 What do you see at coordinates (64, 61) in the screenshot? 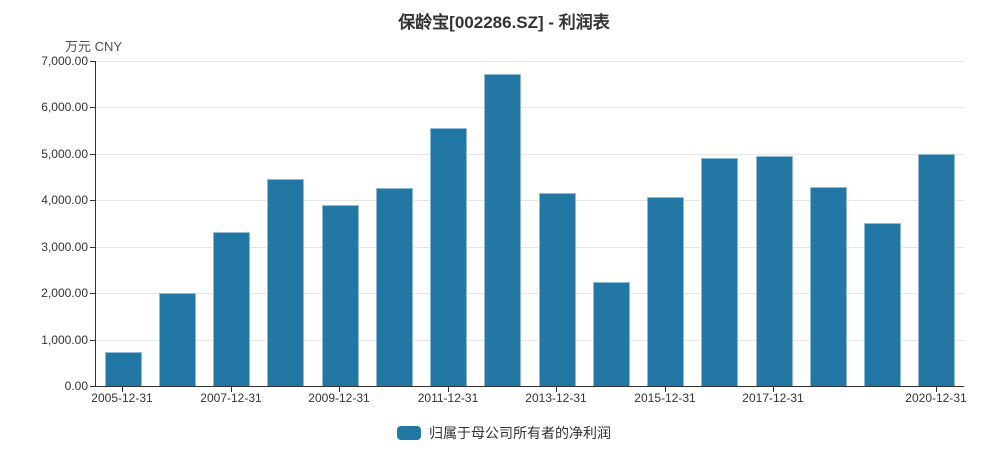
I see `y-axis-tick-label: 7,000.00` at bounding box center [64, 61].